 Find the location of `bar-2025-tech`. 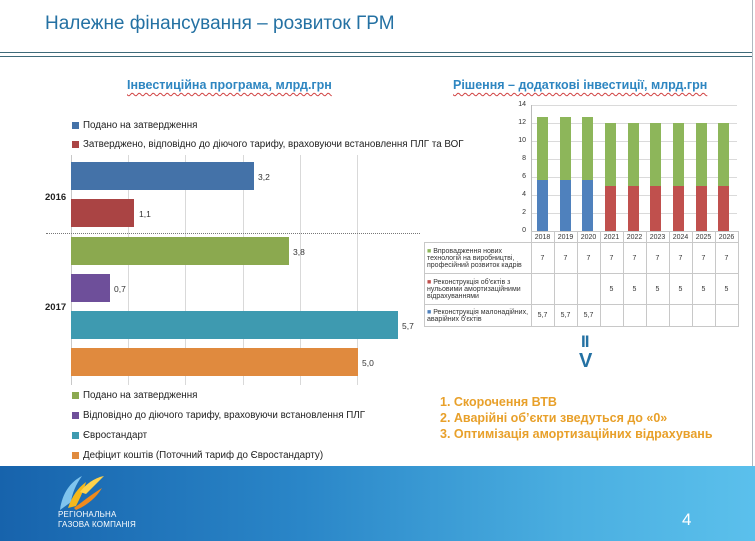

bar-2025-tech is located at coordinates (701, 154).